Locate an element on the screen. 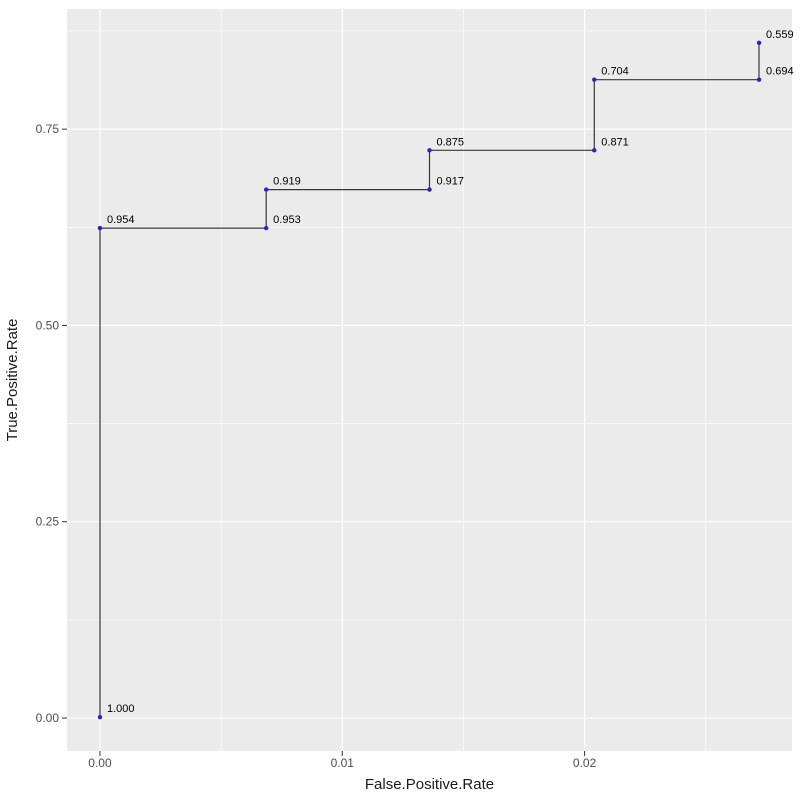  point-threshold-label: 1.000 is located at coordinates (121, 709).